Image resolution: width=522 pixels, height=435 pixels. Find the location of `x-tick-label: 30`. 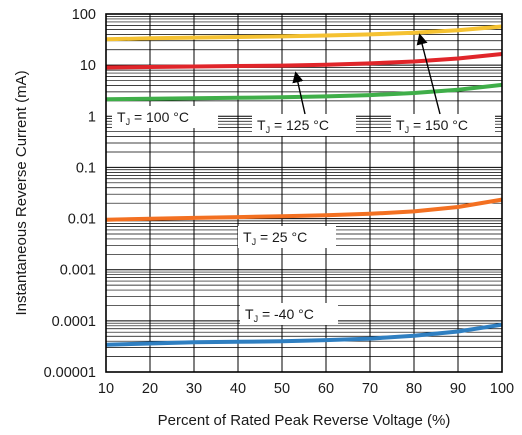

x-tick-label: 30 is located at coordinates (194, 389).